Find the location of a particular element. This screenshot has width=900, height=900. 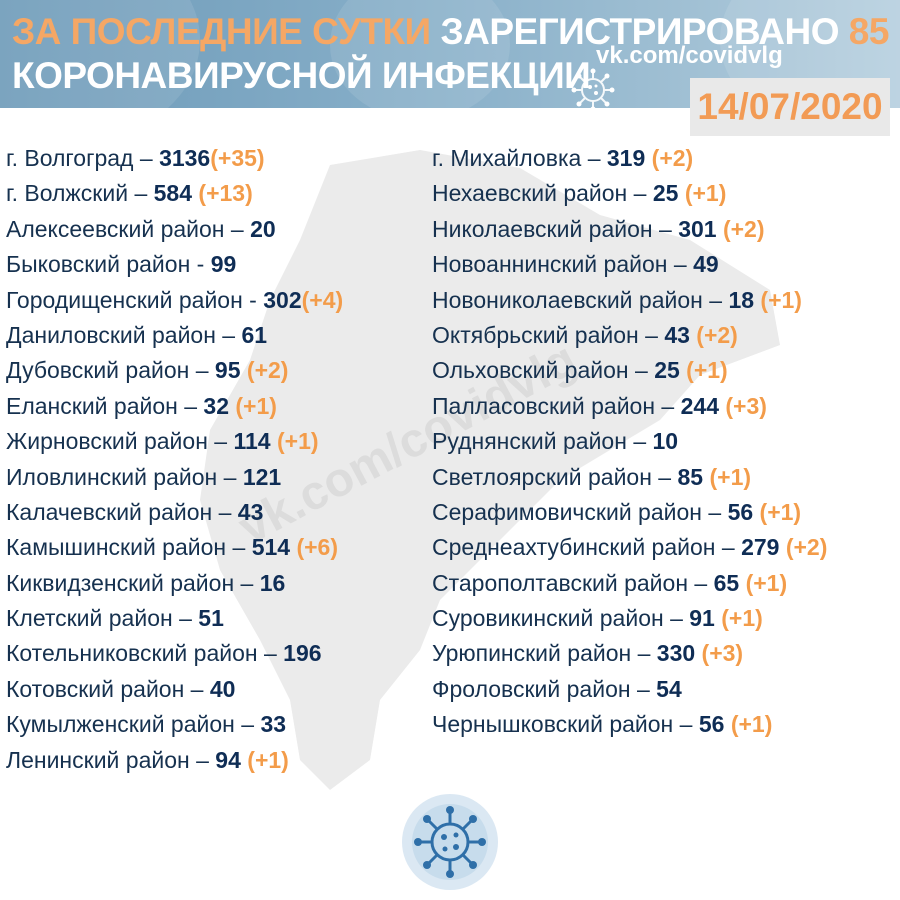

case-count: 54 is located at coordinates (669, 688).